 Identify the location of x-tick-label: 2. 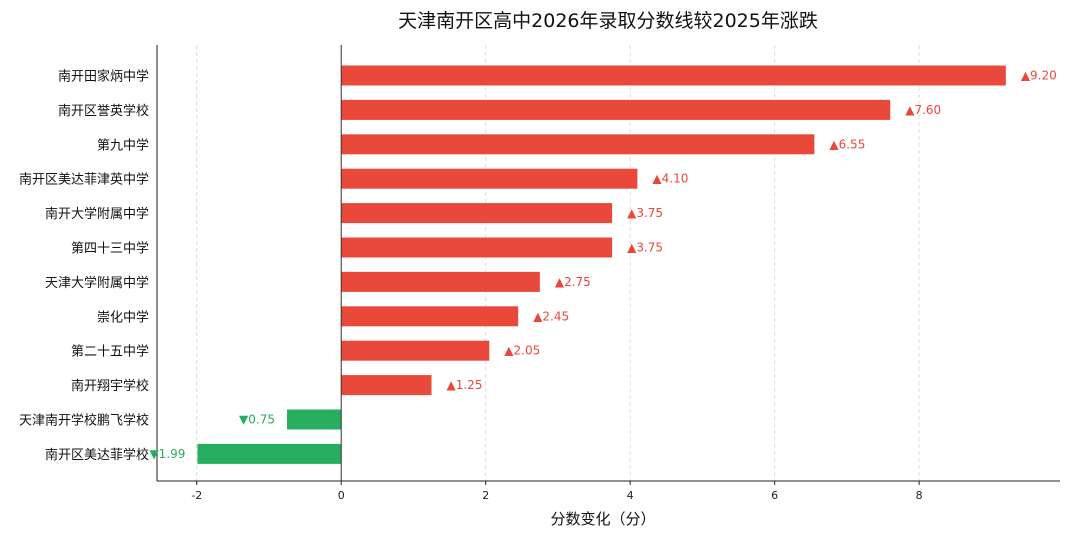
(485, 495).